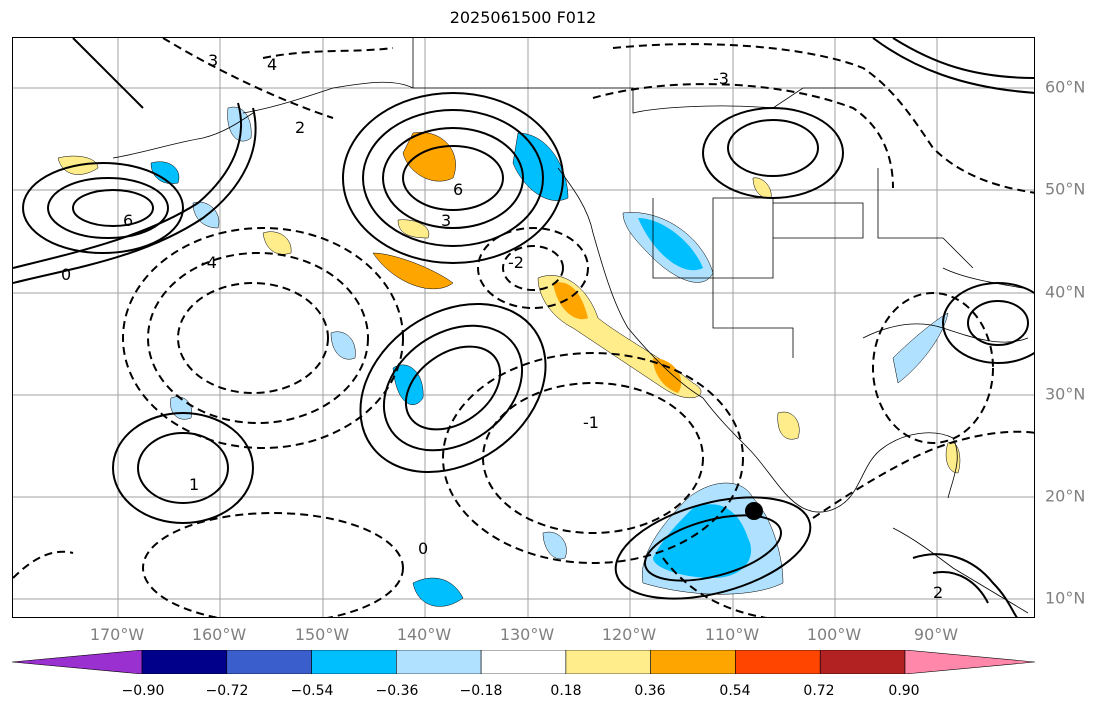 Image resolution: width=1105 pixels, height=712 pixels. Describe the element at coordinates (527, 634) in the screenshot. I see `lon-label: 130°W` at that location.